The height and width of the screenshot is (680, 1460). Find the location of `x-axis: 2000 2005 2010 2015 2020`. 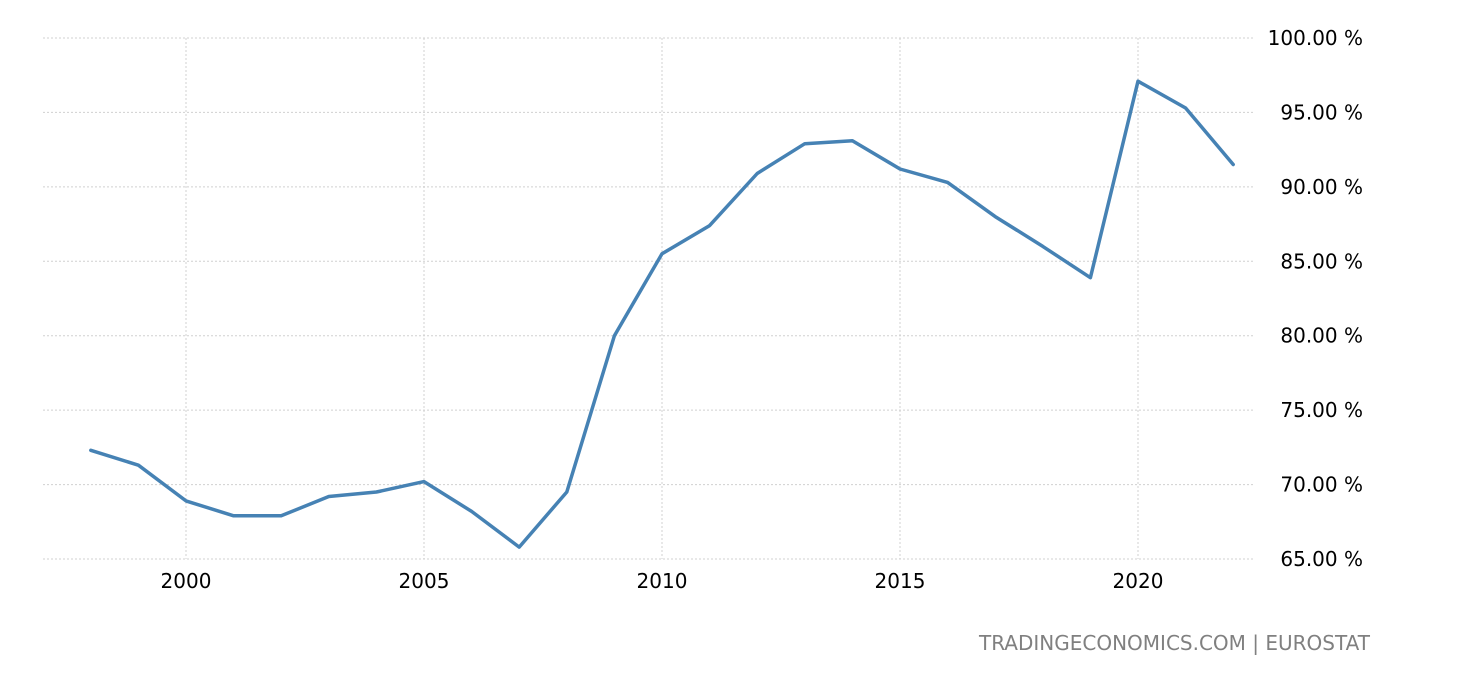

x-axis: 2000 2005 2010 2015 2020 is located at coordinates (662, 581).